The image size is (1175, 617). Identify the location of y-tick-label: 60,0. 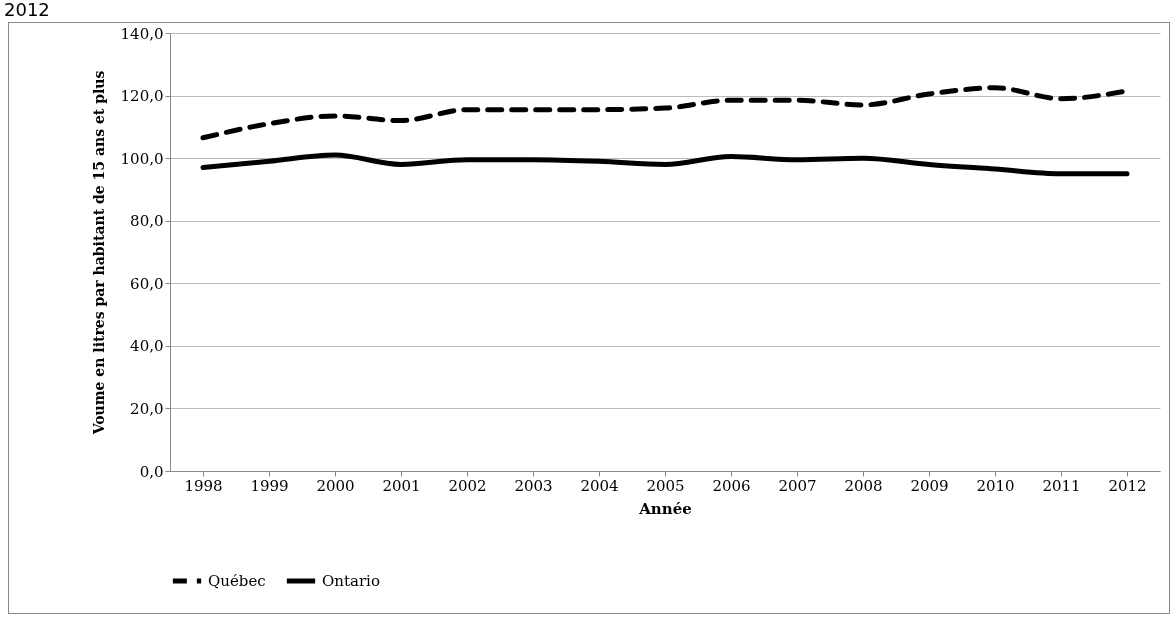
(147, 283).